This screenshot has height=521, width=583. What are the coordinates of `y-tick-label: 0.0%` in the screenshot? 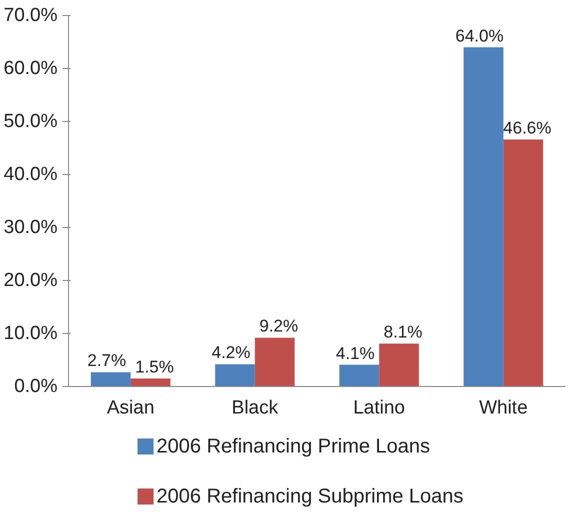 It's located at (36, 386).